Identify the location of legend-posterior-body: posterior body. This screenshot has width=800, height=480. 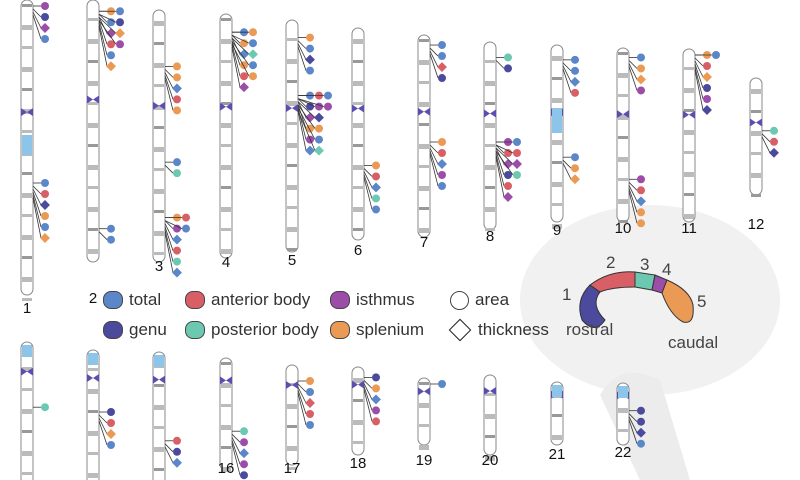
(252, 330).